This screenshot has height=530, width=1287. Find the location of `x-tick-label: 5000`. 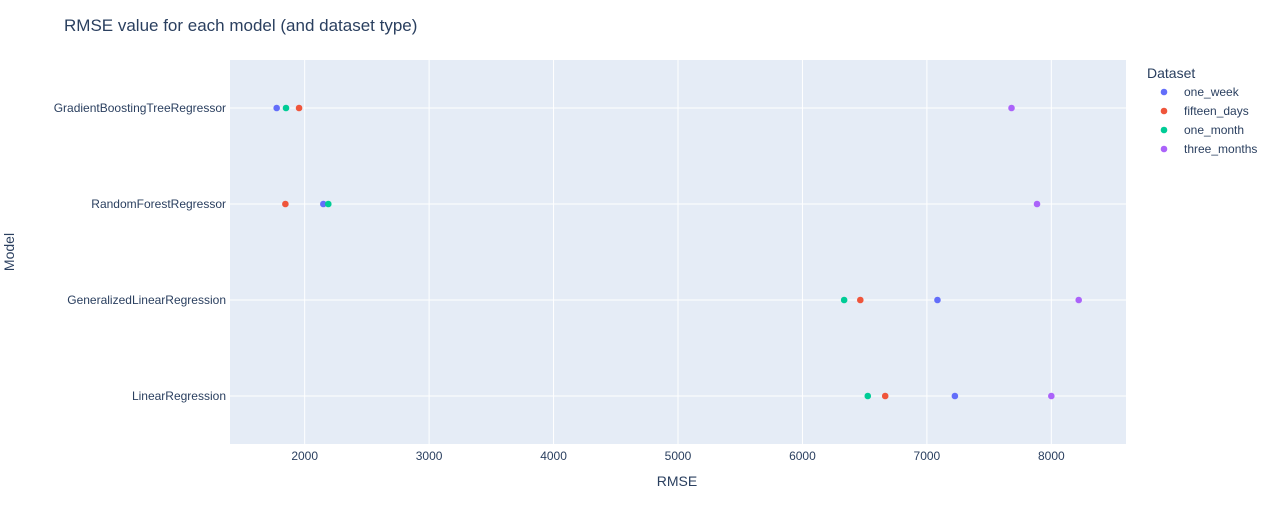

x-tick-label: 5000 is located at coordinates (678, 456).